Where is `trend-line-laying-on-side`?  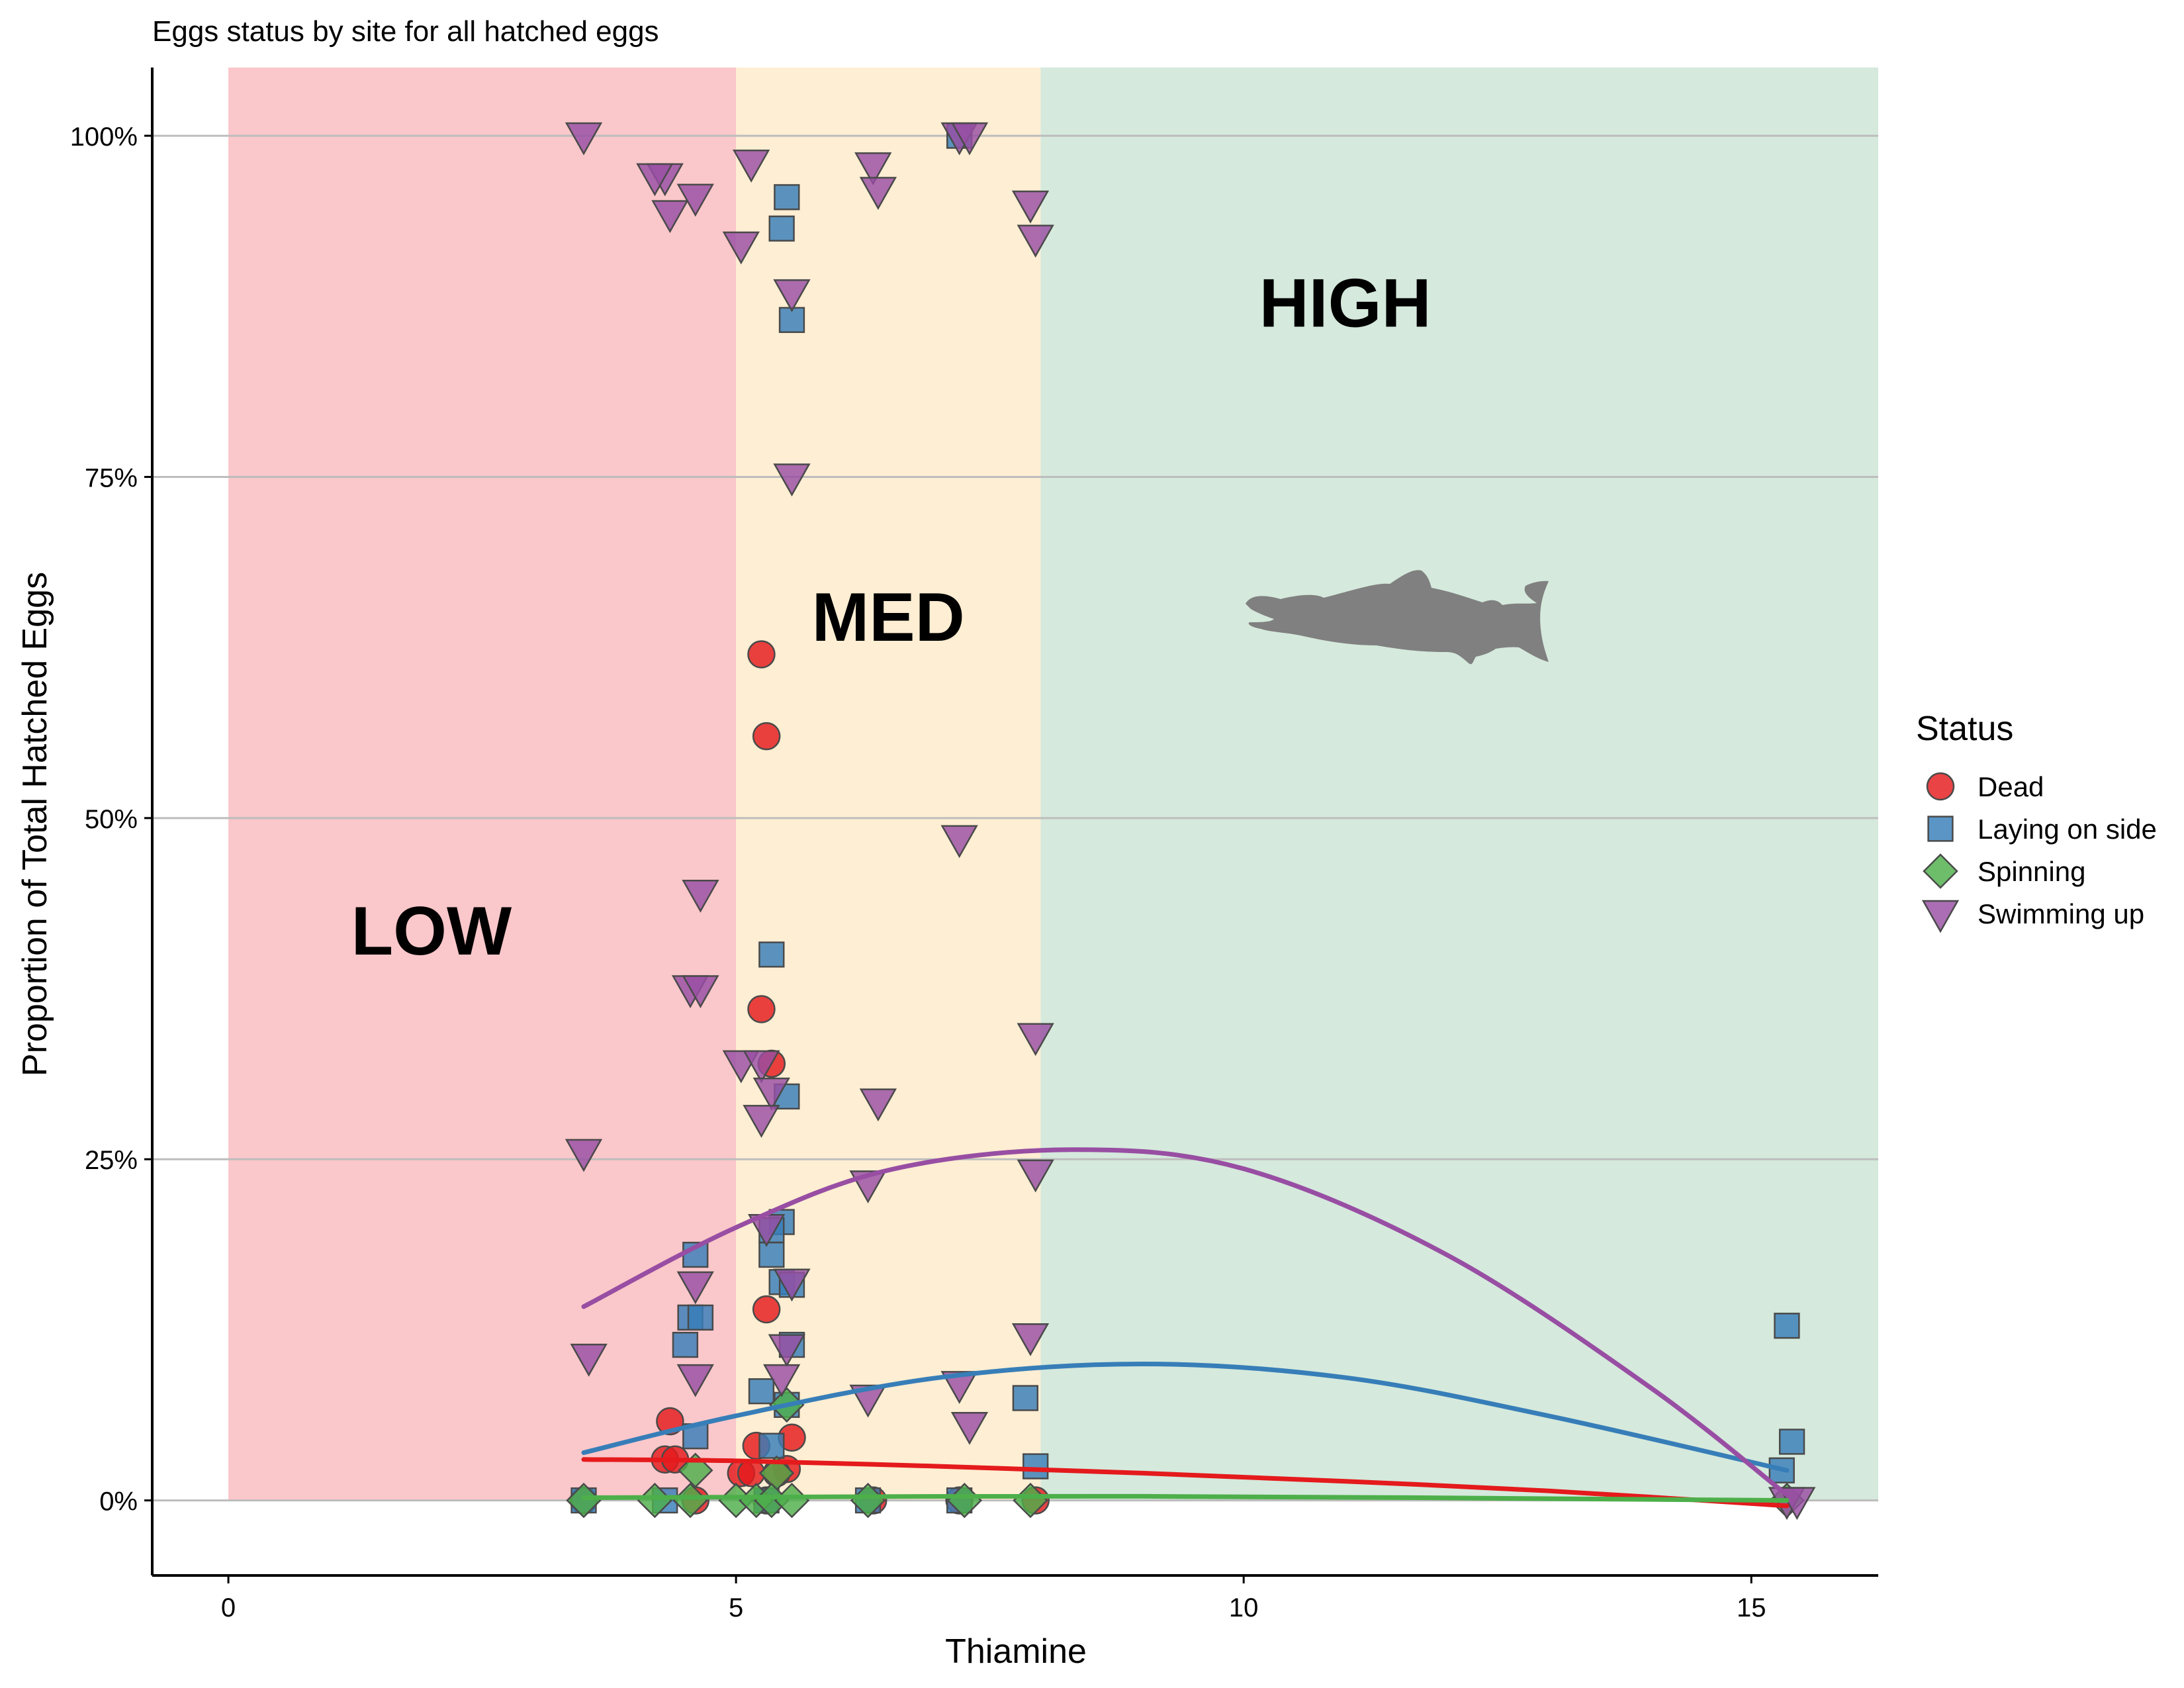 trend-line-laying-on-side is located at coordinates (1185, 1417).